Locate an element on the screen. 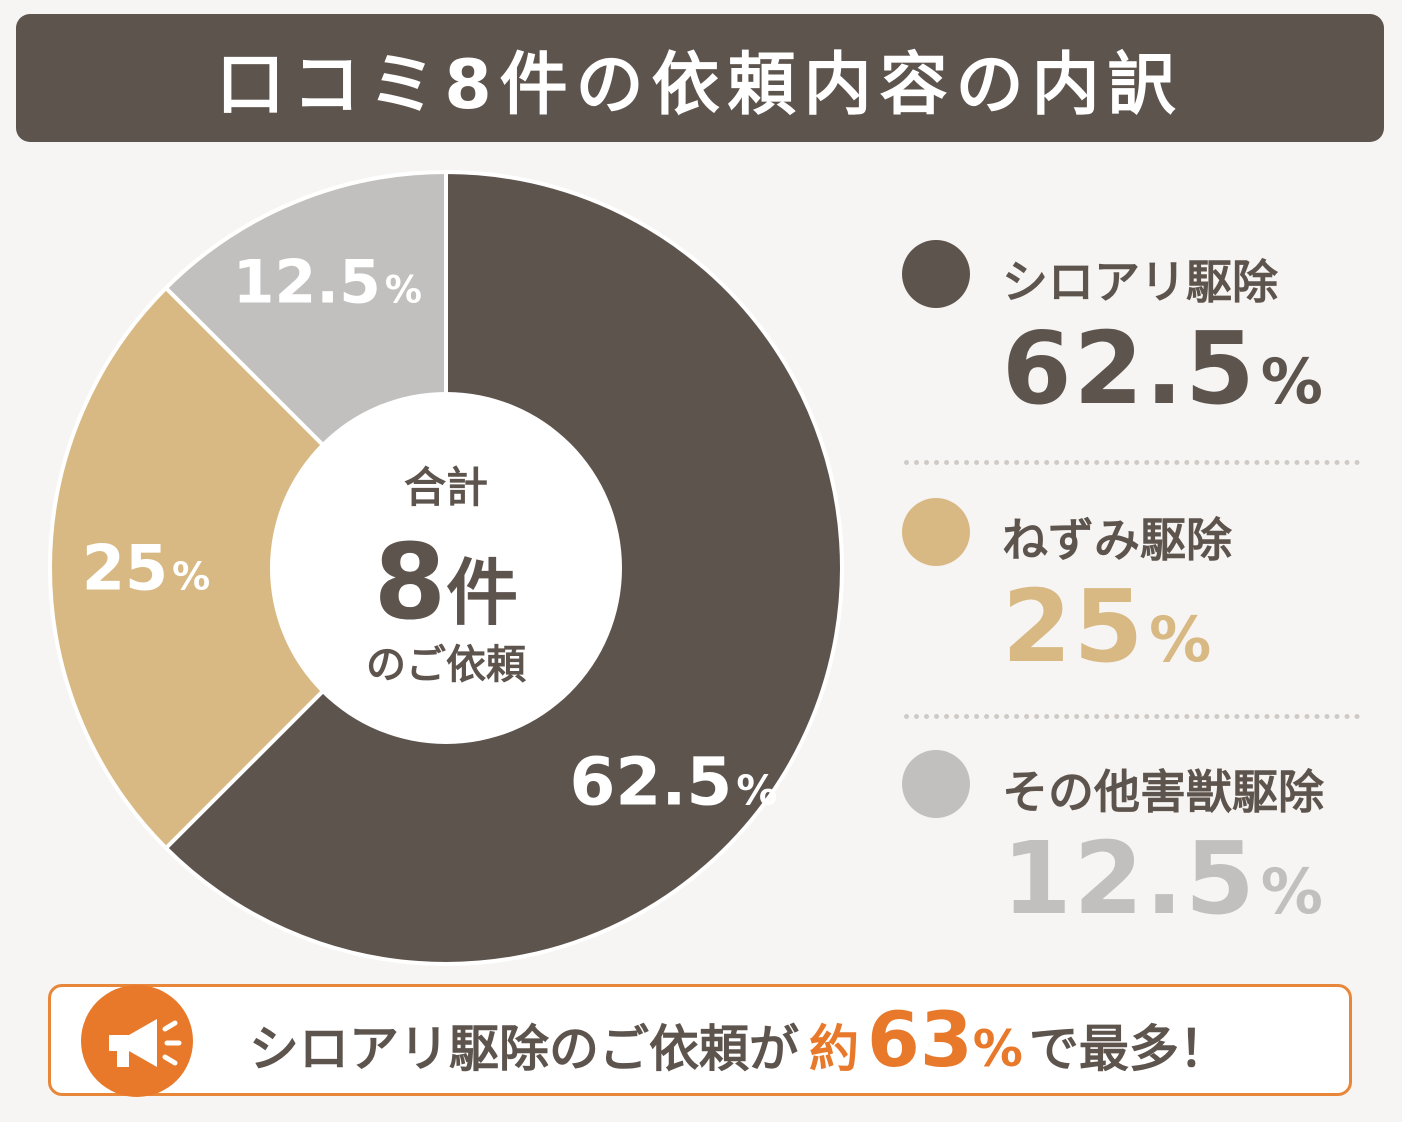 Image resolution: width=1402 pixels, height=1122 pixels. slice-termite-label: 62.5% is located at coordinates (673, 782).